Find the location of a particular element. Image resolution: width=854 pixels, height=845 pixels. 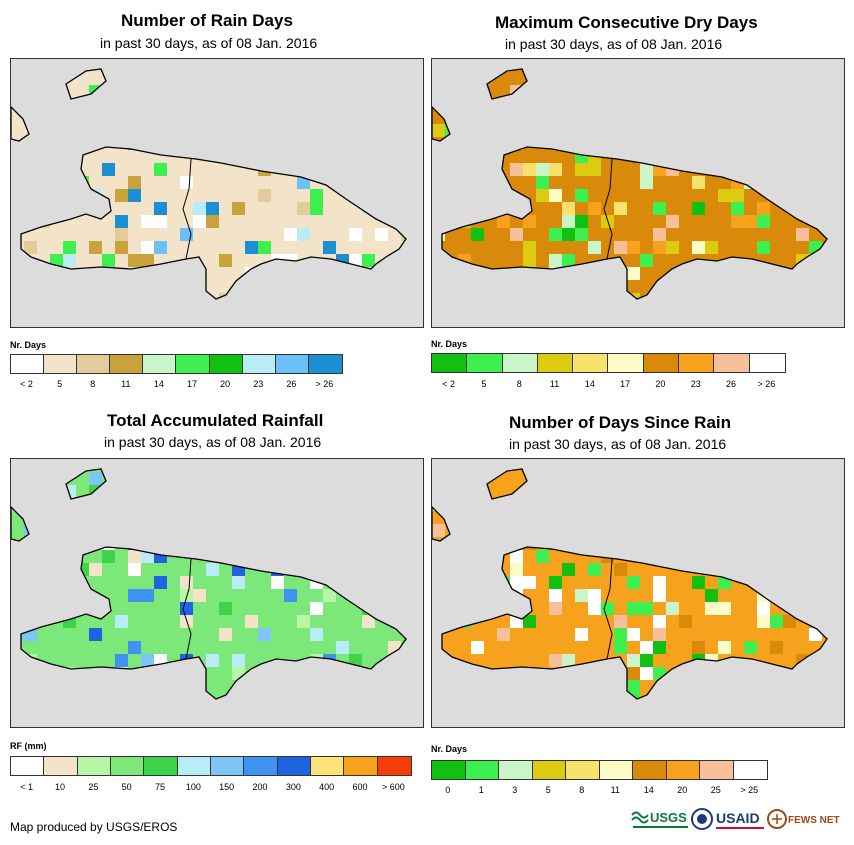

legend-ticks: 0 1 3 5 8 11 14 20 25 > 25 is located at coordinates (598, 791).